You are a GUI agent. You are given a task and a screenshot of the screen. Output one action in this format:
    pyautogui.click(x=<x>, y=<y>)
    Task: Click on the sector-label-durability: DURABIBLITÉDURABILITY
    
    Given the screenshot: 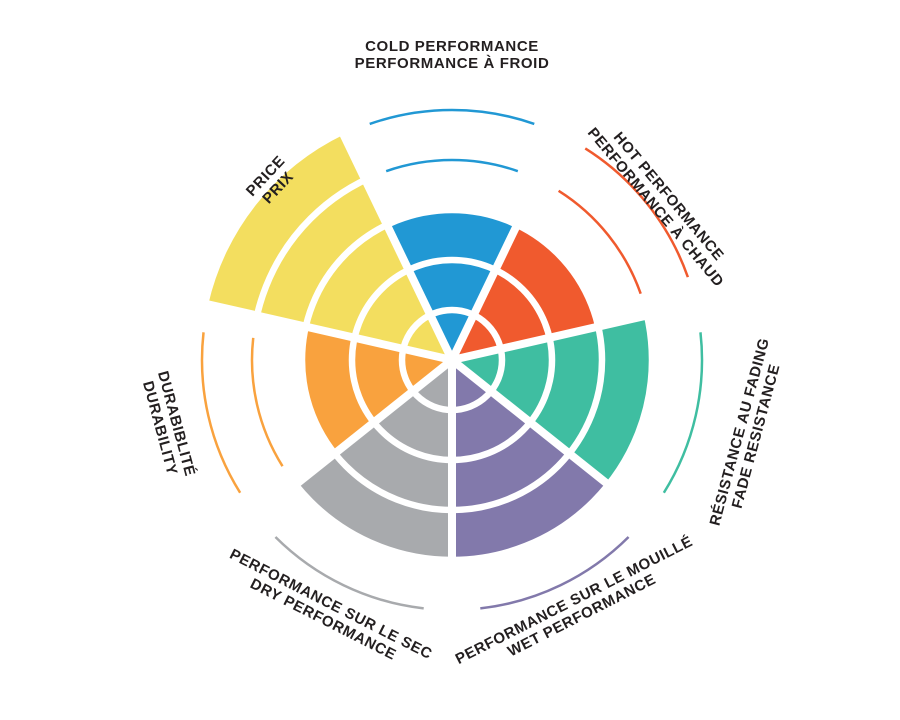 What is the action you would take?
    pyautogui.click(x=168, y=425)
    